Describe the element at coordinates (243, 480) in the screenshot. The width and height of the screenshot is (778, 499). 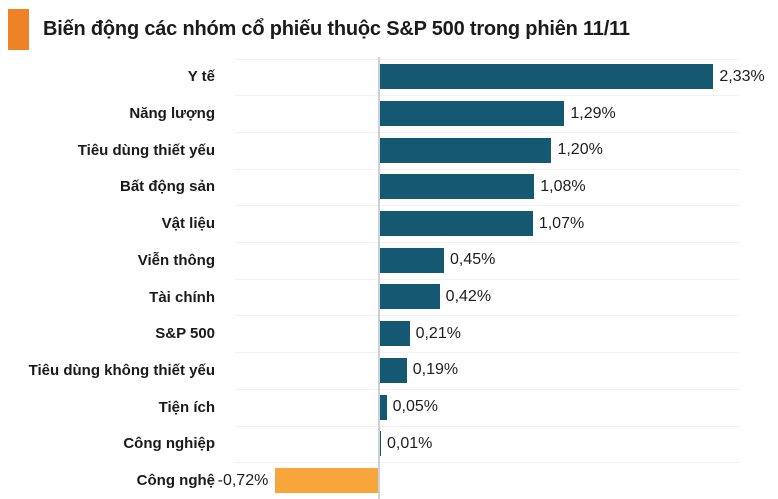
I see `value-label: -0,72%` at that location.